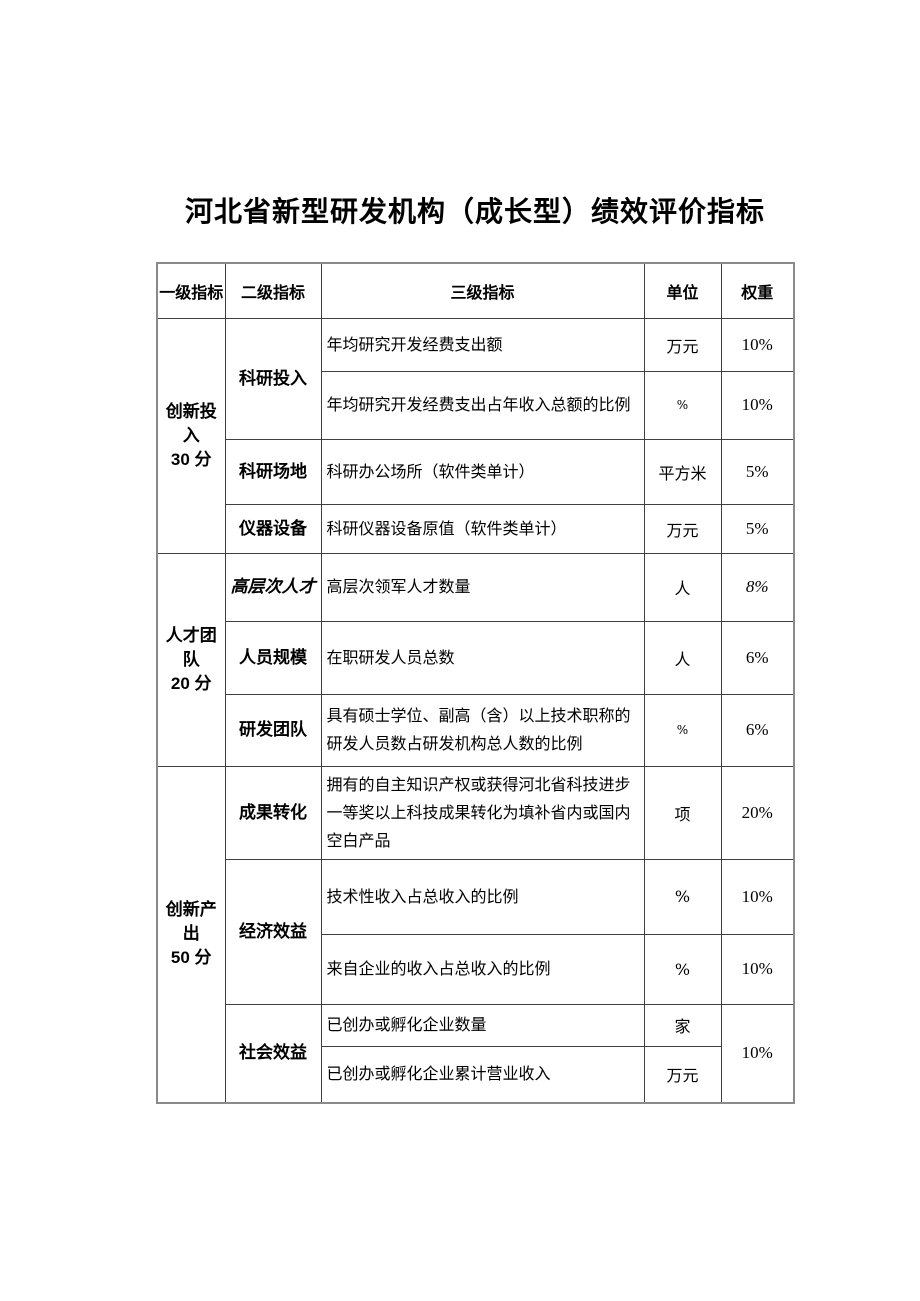 The width and height of the screenshot is (920, 1301). I want to click on table-row: 科研场地 科研办公场所（软件类单计） 平方米 5%, so click(476, 471).